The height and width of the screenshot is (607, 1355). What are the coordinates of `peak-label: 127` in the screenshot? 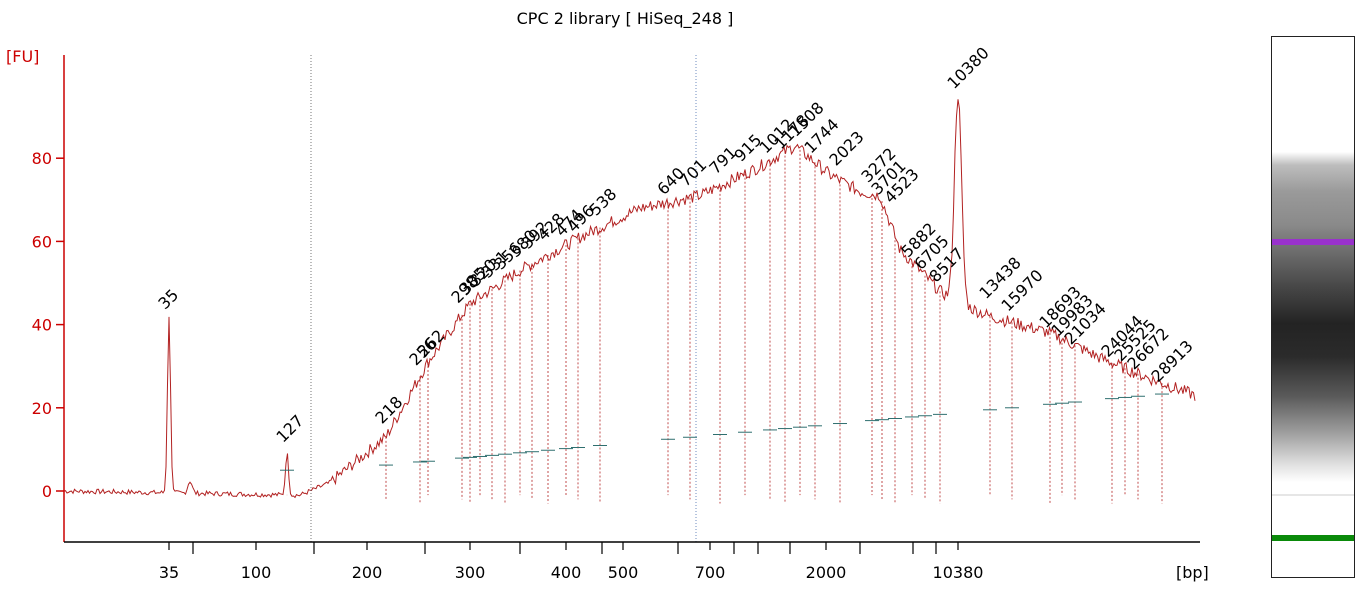 It's located at (289, 428).